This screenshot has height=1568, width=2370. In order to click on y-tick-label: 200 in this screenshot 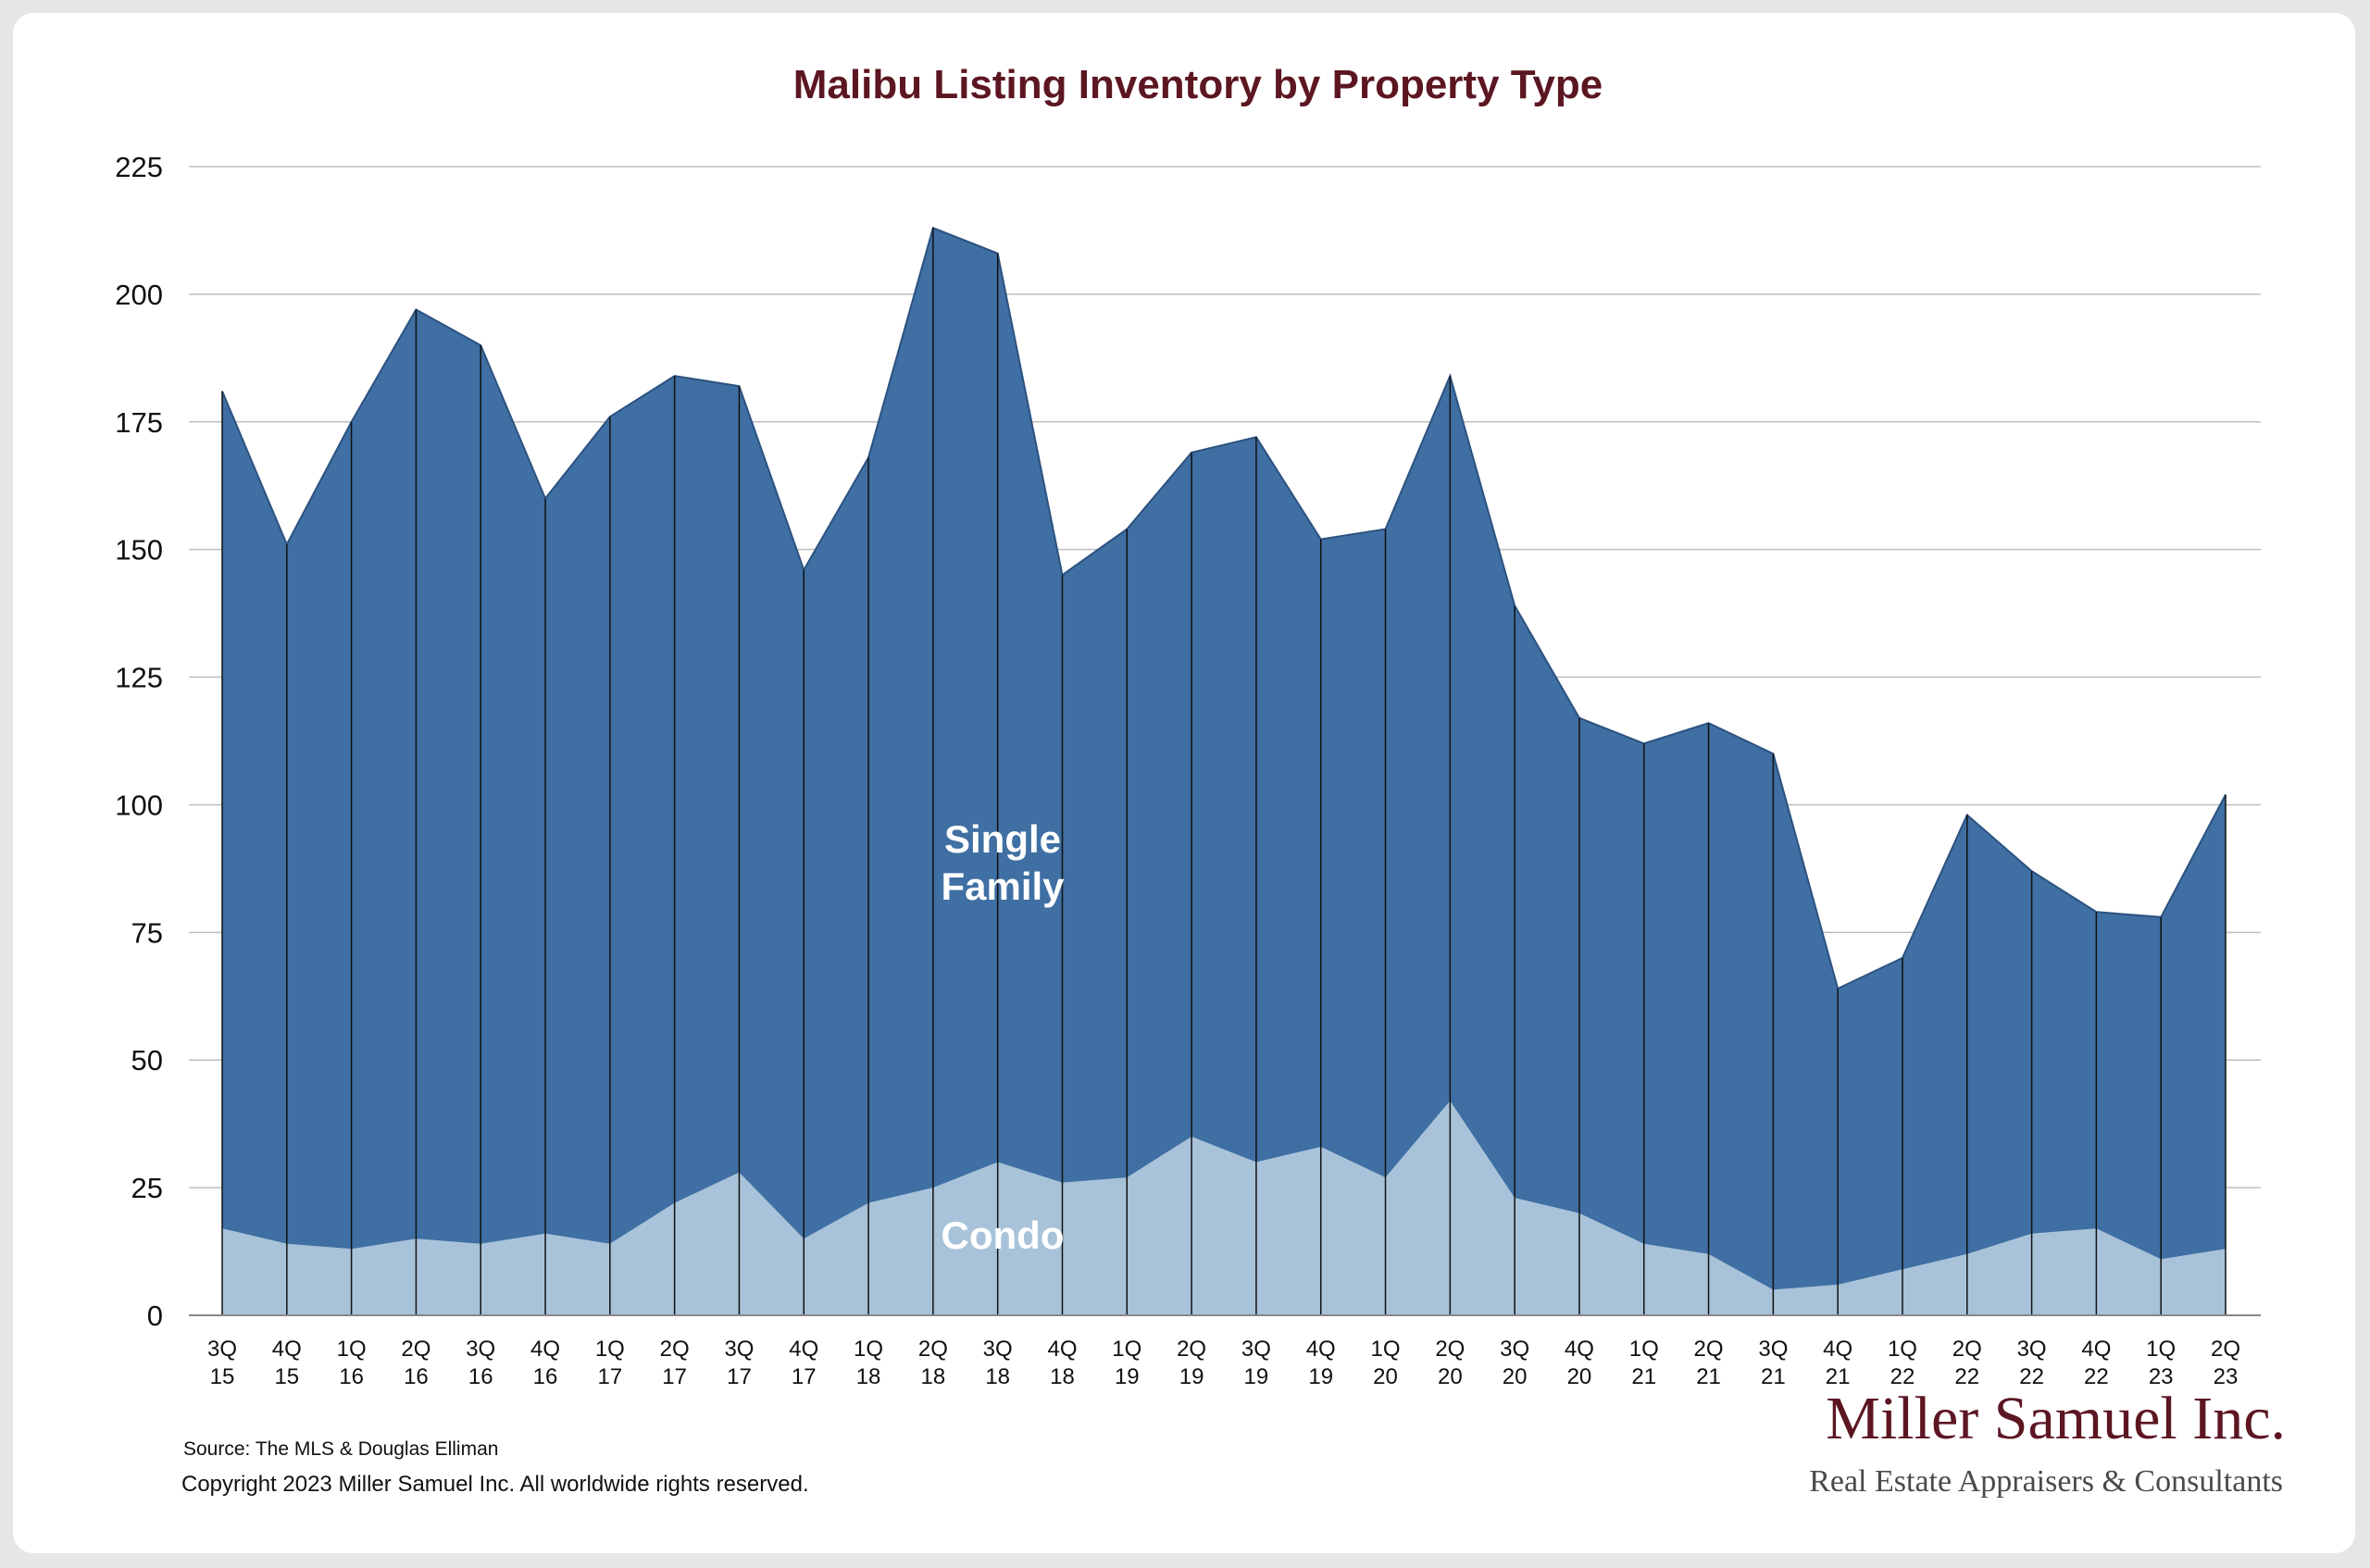, I will do `click(139, 295)`.